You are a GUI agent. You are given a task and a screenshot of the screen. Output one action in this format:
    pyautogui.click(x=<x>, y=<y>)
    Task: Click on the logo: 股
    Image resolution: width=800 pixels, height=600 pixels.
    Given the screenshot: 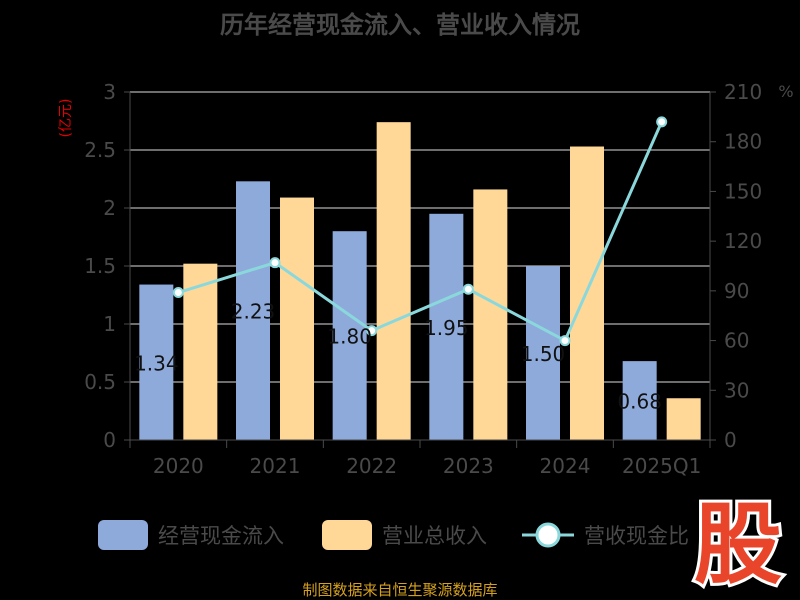 What is the action you would take?
    pyautogui.click(x=738, y=544)
    